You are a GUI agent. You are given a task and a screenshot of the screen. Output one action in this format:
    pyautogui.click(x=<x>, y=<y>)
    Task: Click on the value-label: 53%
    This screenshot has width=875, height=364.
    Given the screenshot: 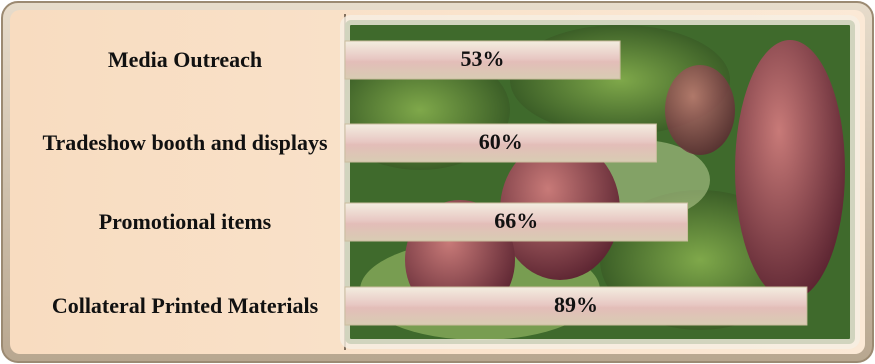 What is the action you would take?
    pyautogui.click(x=483, y=58)
    